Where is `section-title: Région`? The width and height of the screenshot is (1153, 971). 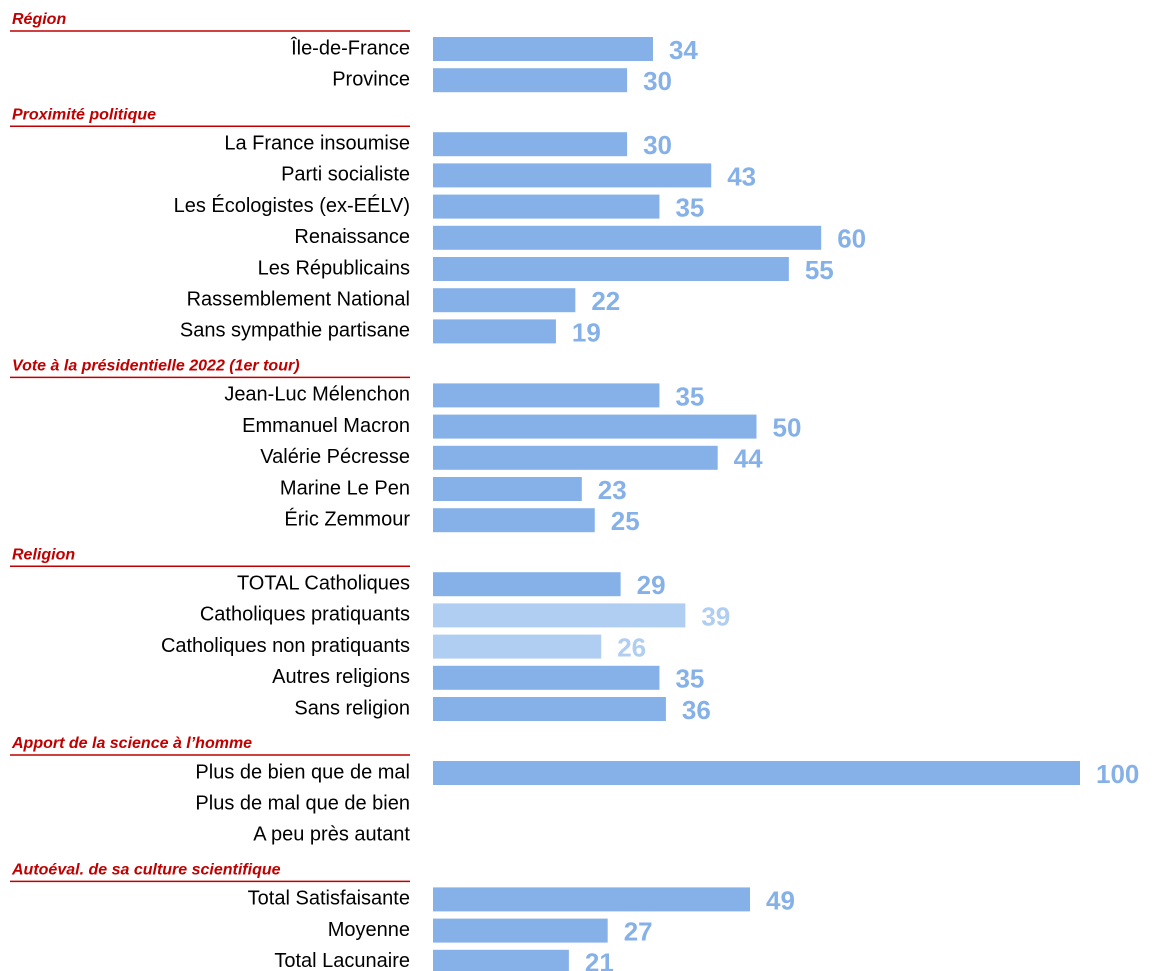 section-title: Région is located at coordinates (39, 19).